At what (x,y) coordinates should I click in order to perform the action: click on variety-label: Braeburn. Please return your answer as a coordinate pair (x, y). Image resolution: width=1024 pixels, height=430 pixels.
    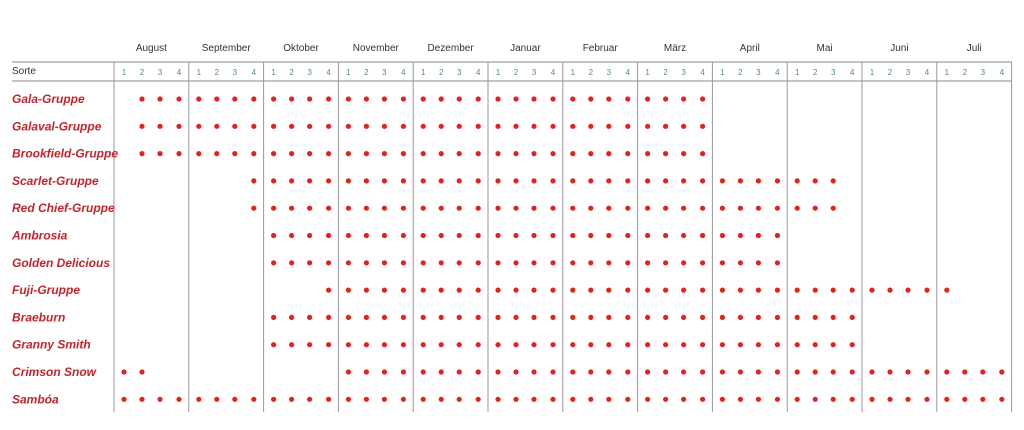
    Looking at the image, I should click on (38, 317).